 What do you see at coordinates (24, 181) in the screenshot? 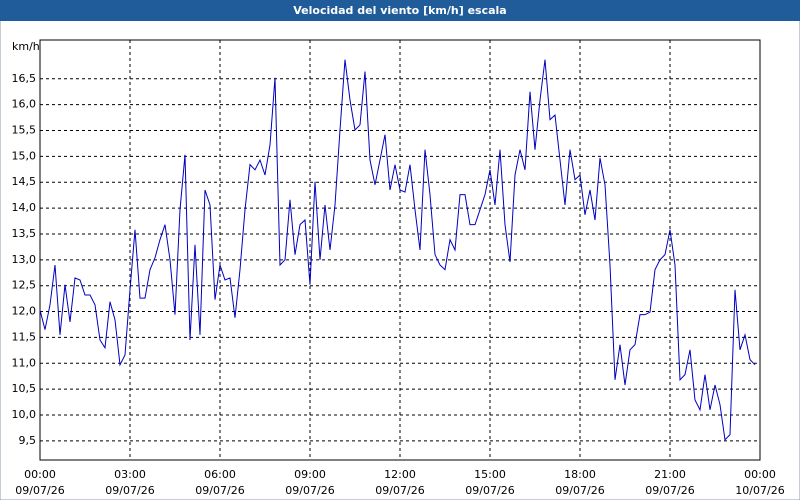
I see `y-tick-label: 14,5` at bounding box center [24, 181].